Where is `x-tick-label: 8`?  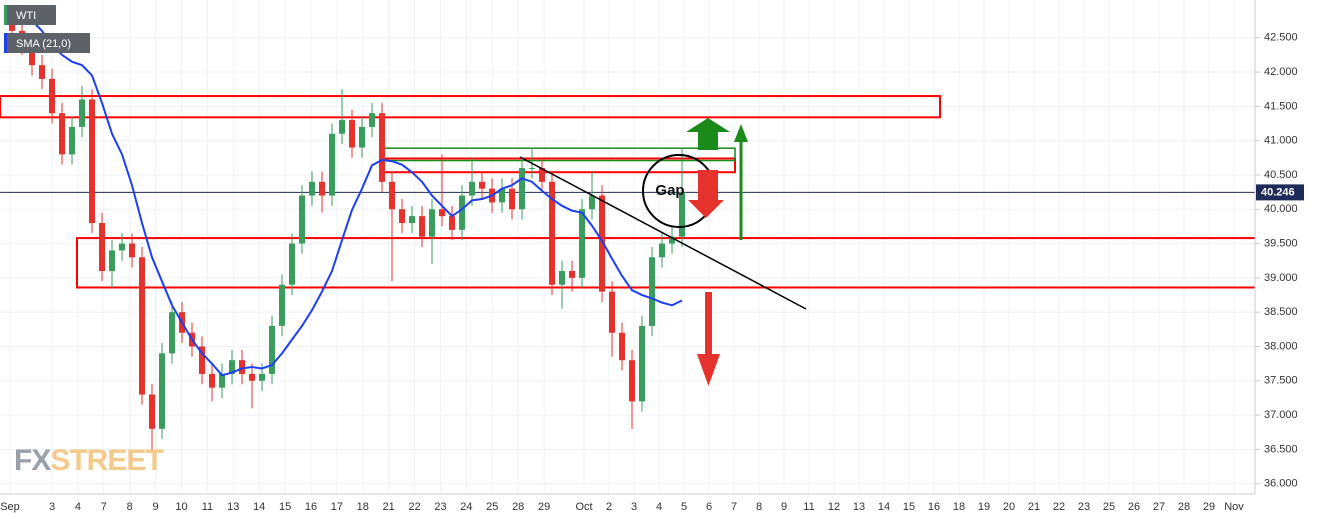 x-tick-label: 8 is located at coordinates (759, 507).